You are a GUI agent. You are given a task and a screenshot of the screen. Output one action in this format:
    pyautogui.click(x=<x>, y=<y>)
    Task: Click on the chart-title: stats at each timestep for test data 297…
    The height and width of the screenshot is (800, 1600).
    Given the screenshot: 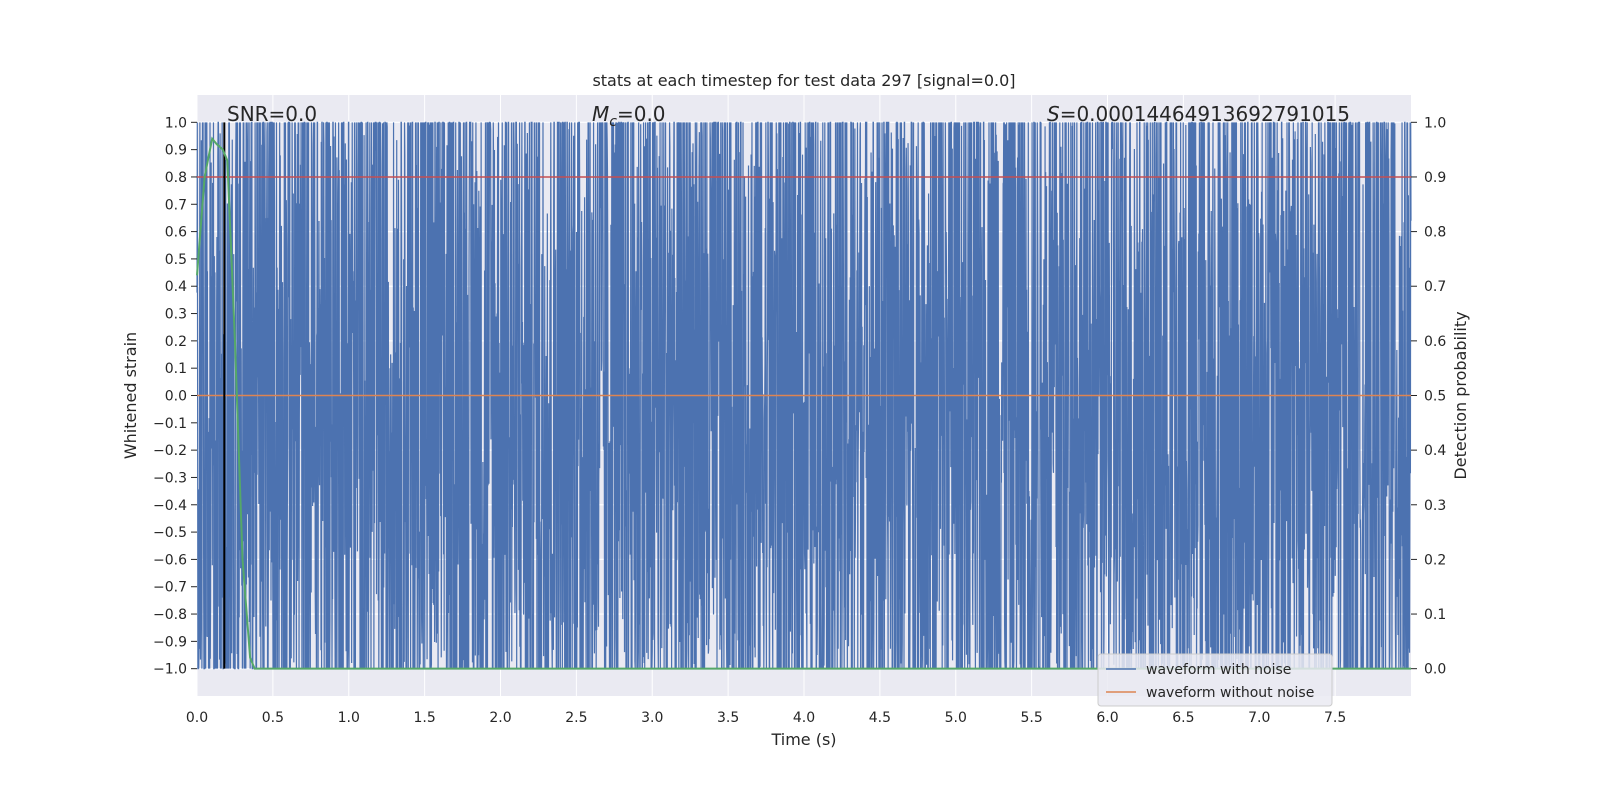 What is the action you would take?
    pyautogui.click(x=803, y=80)
    